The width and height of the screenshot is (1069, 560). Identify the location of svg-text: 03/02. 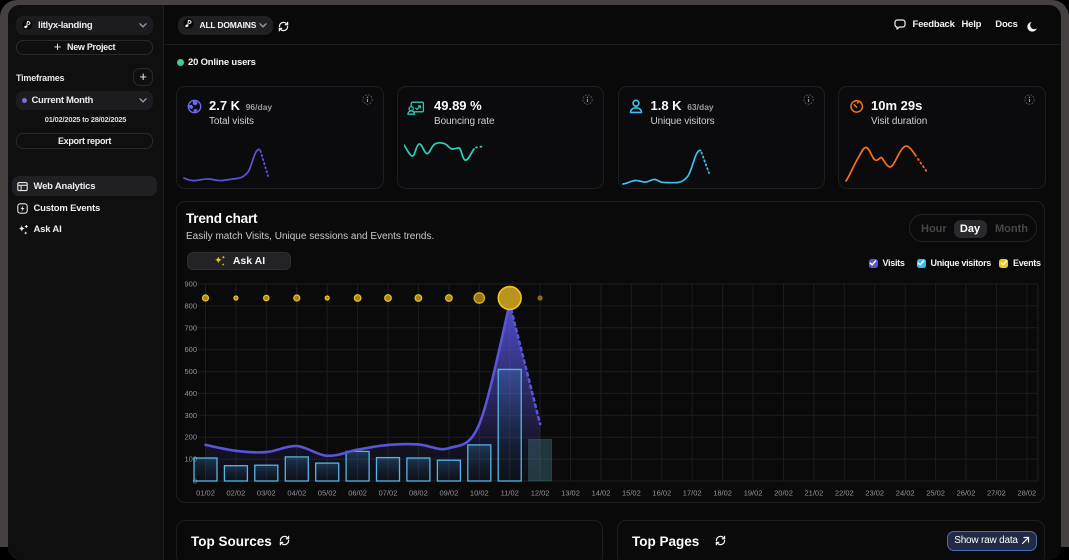
(266, 493).